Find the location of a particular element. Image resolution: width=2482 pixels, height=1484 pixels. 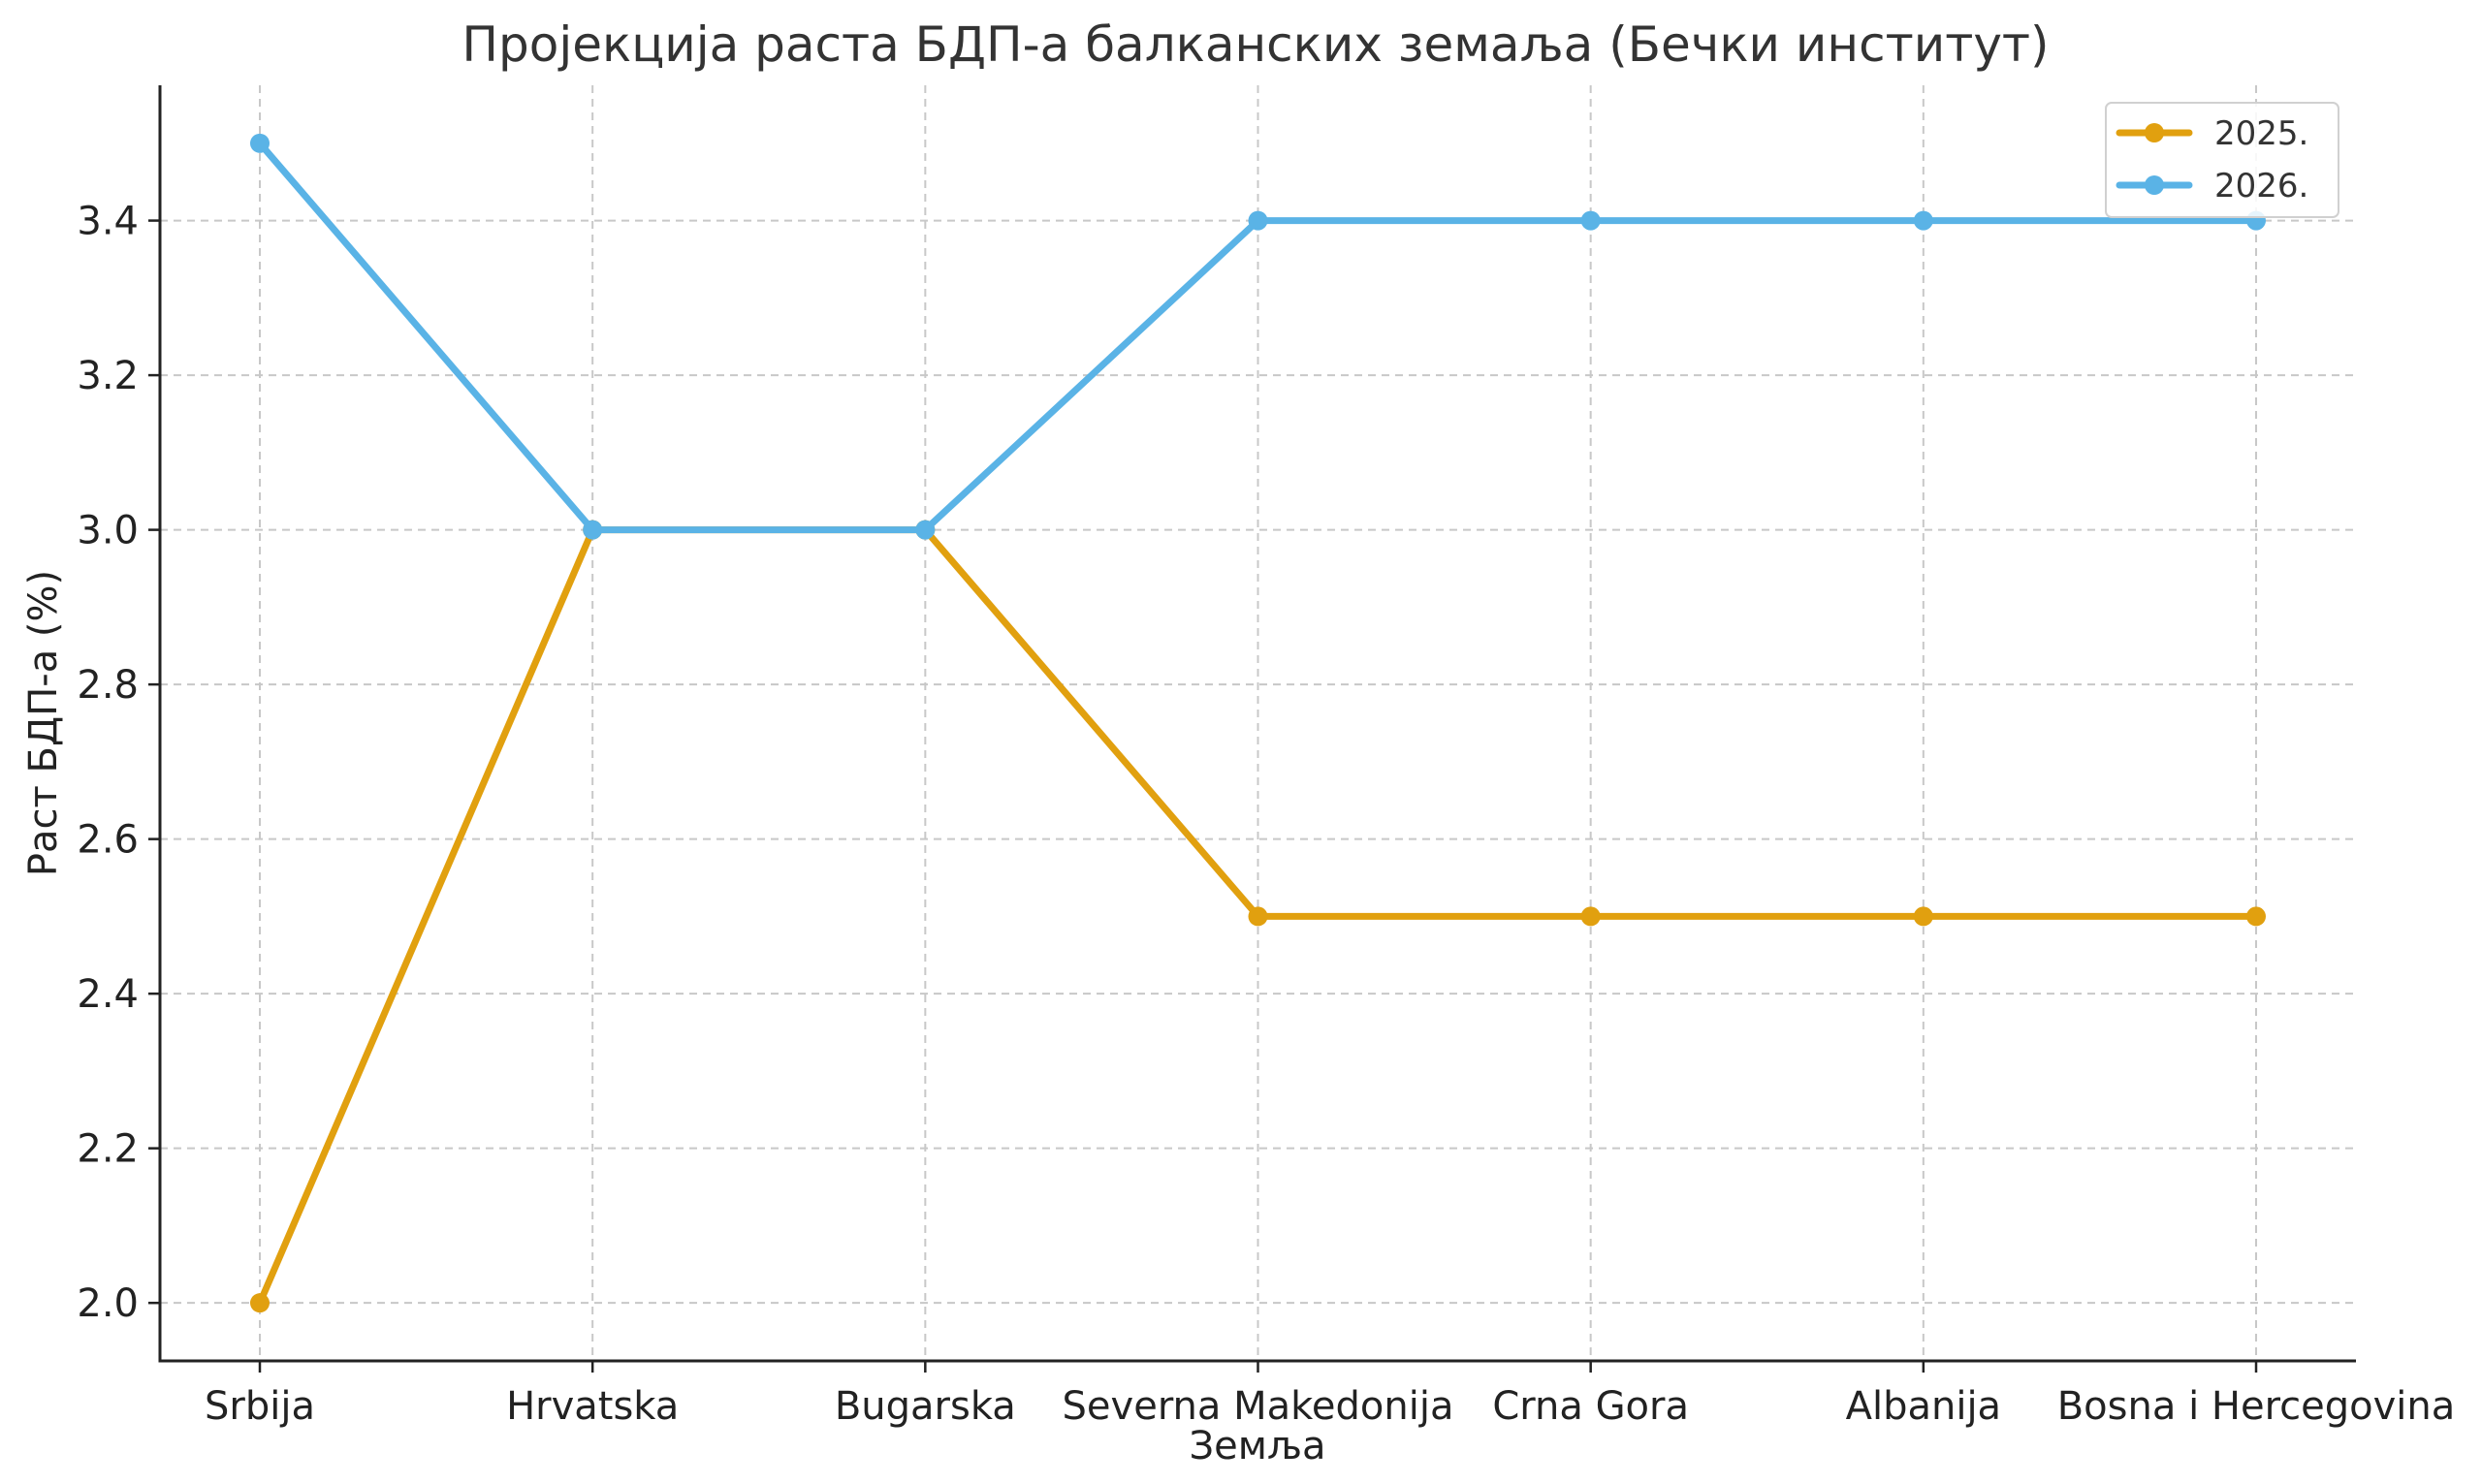

legend-label: 2025. is located at coordinates (2261, 134).